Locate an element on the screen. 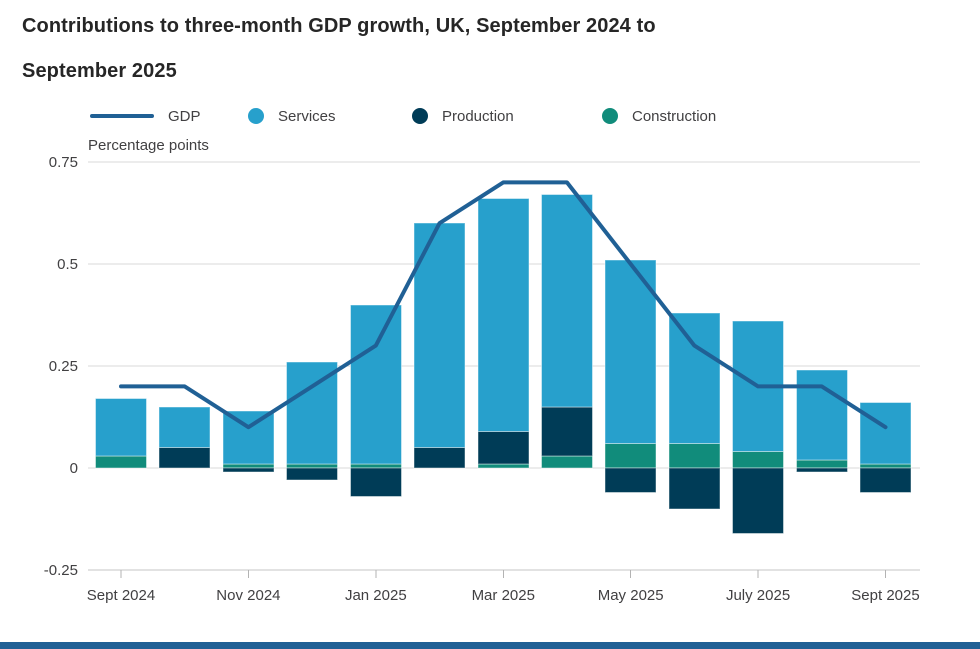 This screenshot has height=649, width=980. bar-segment-production-jan-2025 is located at coordinates (375, 482).